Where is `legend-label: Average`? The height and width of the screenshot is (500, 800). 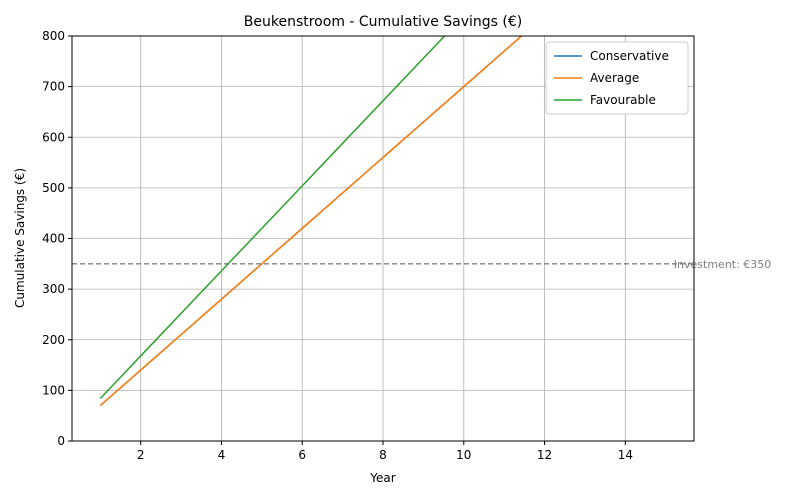
legend-label: Average is located at coordinates (614, 78).